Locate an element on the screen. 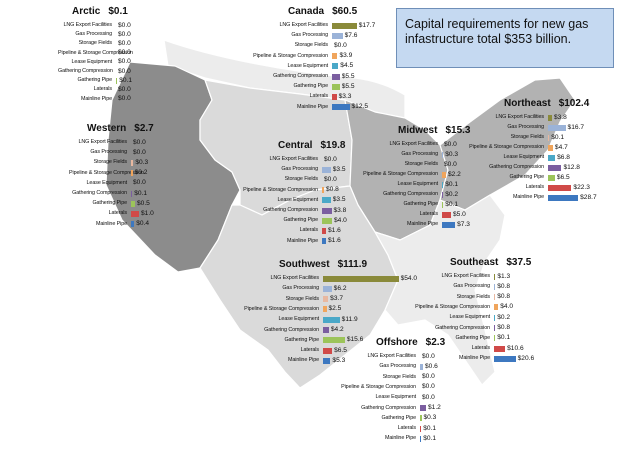 This screenshot has height=450, width=620. region-name: Western is located at coordinates (107, 128).